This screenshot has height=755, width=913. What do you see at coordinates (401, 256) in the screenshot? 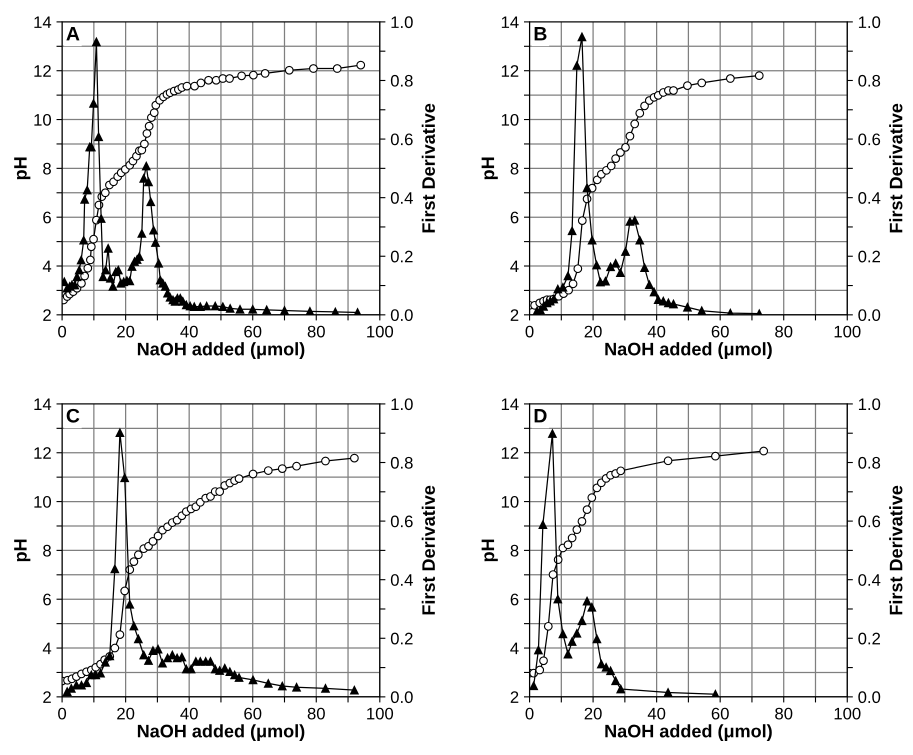
I see `y2-tick-label: 0.2` at bounding box center [401, 256].